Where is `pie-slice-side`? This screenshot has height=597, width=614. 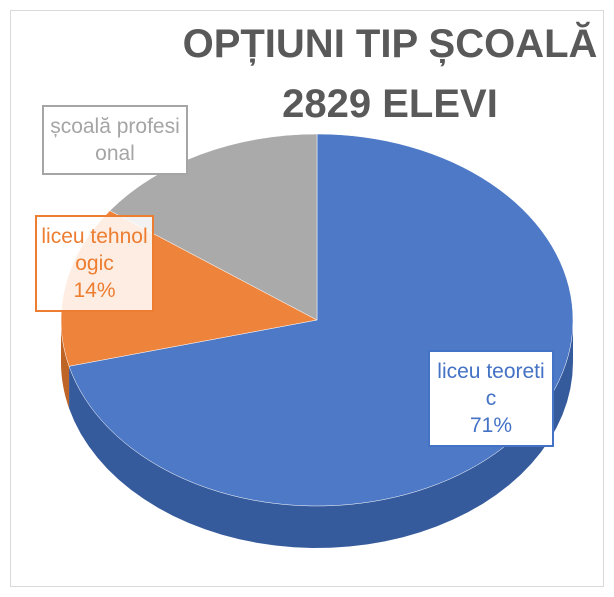
pie-slice-side is located at coordinates (65, 364).